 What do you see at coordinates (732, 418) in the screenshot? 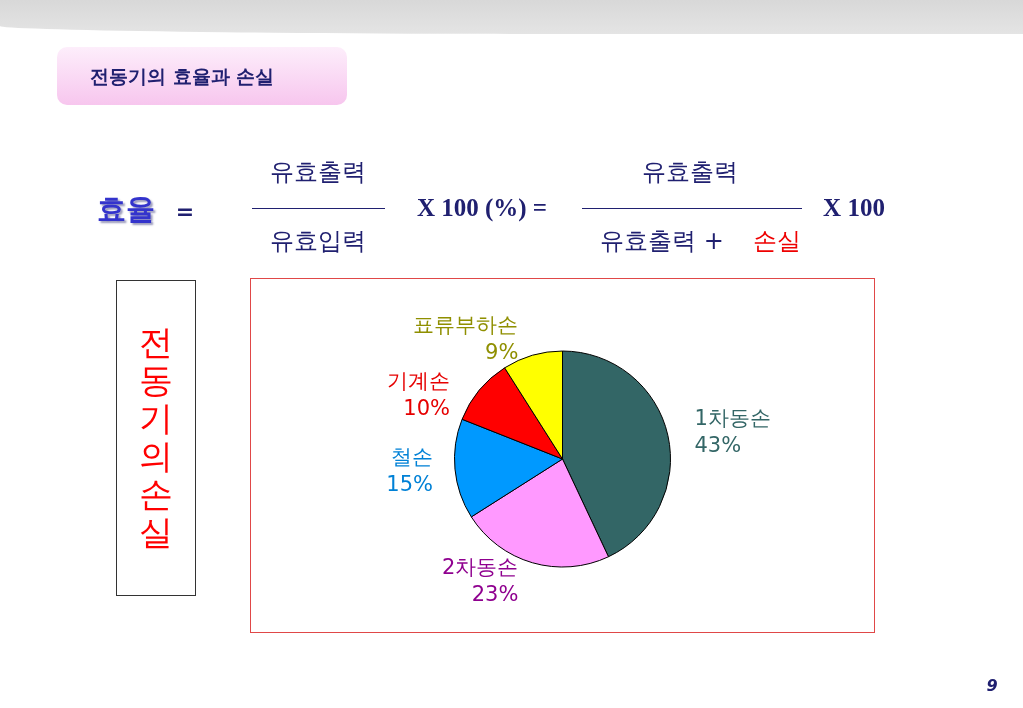
I see `slice-label: 1차동손` at bounding box center [732, 418].